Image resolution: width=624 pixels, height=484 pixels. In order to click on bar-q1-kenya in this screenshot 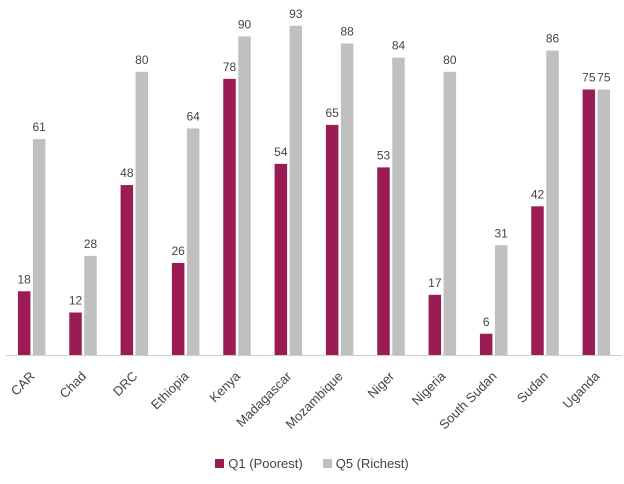, I will do `click(229, 216)`.